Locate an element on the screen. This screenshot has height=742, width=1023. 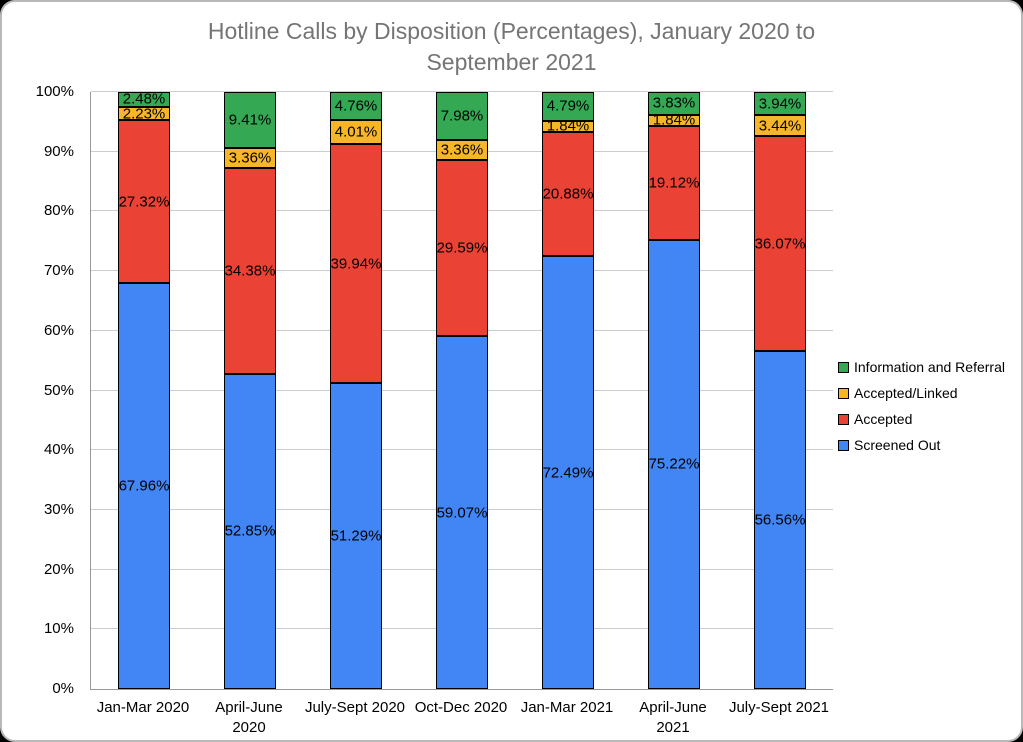
bar-segment: 75.22% is located at coordinates (674, 464).